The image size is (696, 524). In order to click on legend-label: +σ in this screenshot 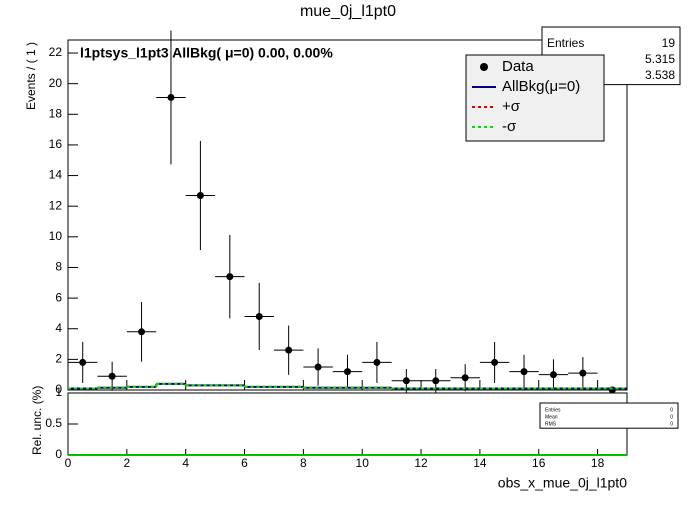, I will do `click(511, 106)`.